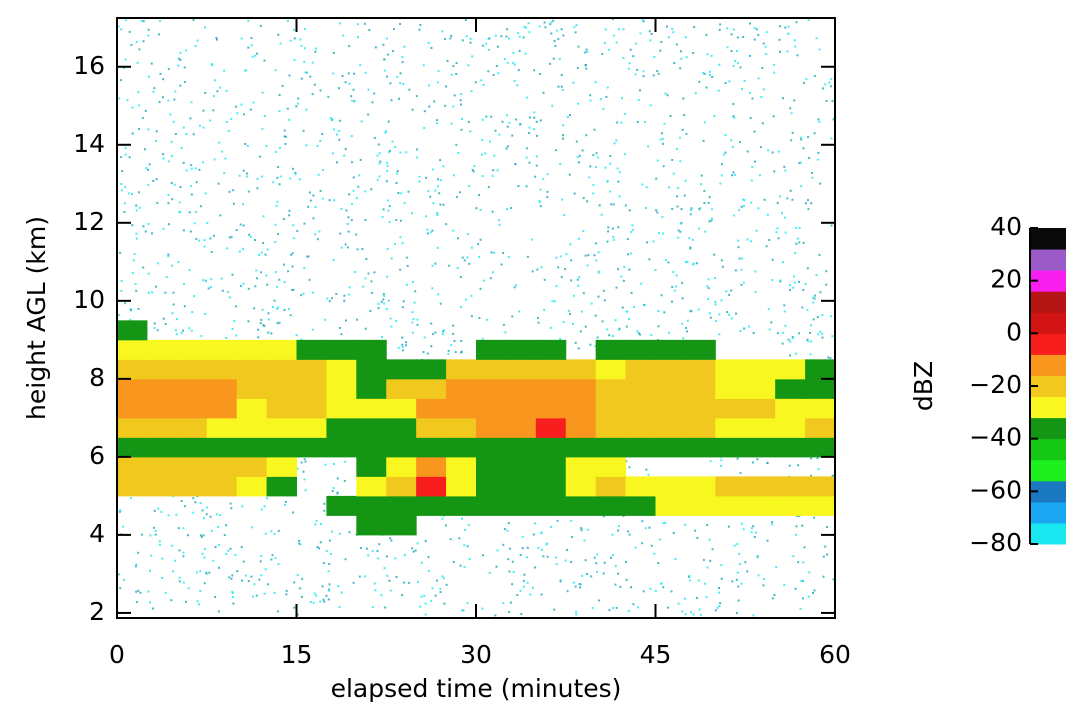 The height and width of the screenshot is (709, 1068). I want to click on colorbar-swatch, so click(1048, 533).